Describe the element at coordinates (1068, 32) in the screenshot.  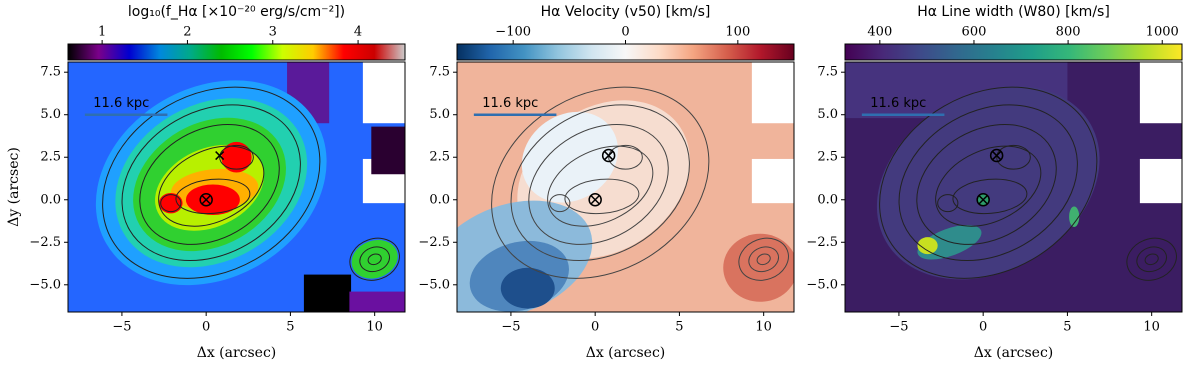
I see `colorbar-tick-label: 800` at that location.